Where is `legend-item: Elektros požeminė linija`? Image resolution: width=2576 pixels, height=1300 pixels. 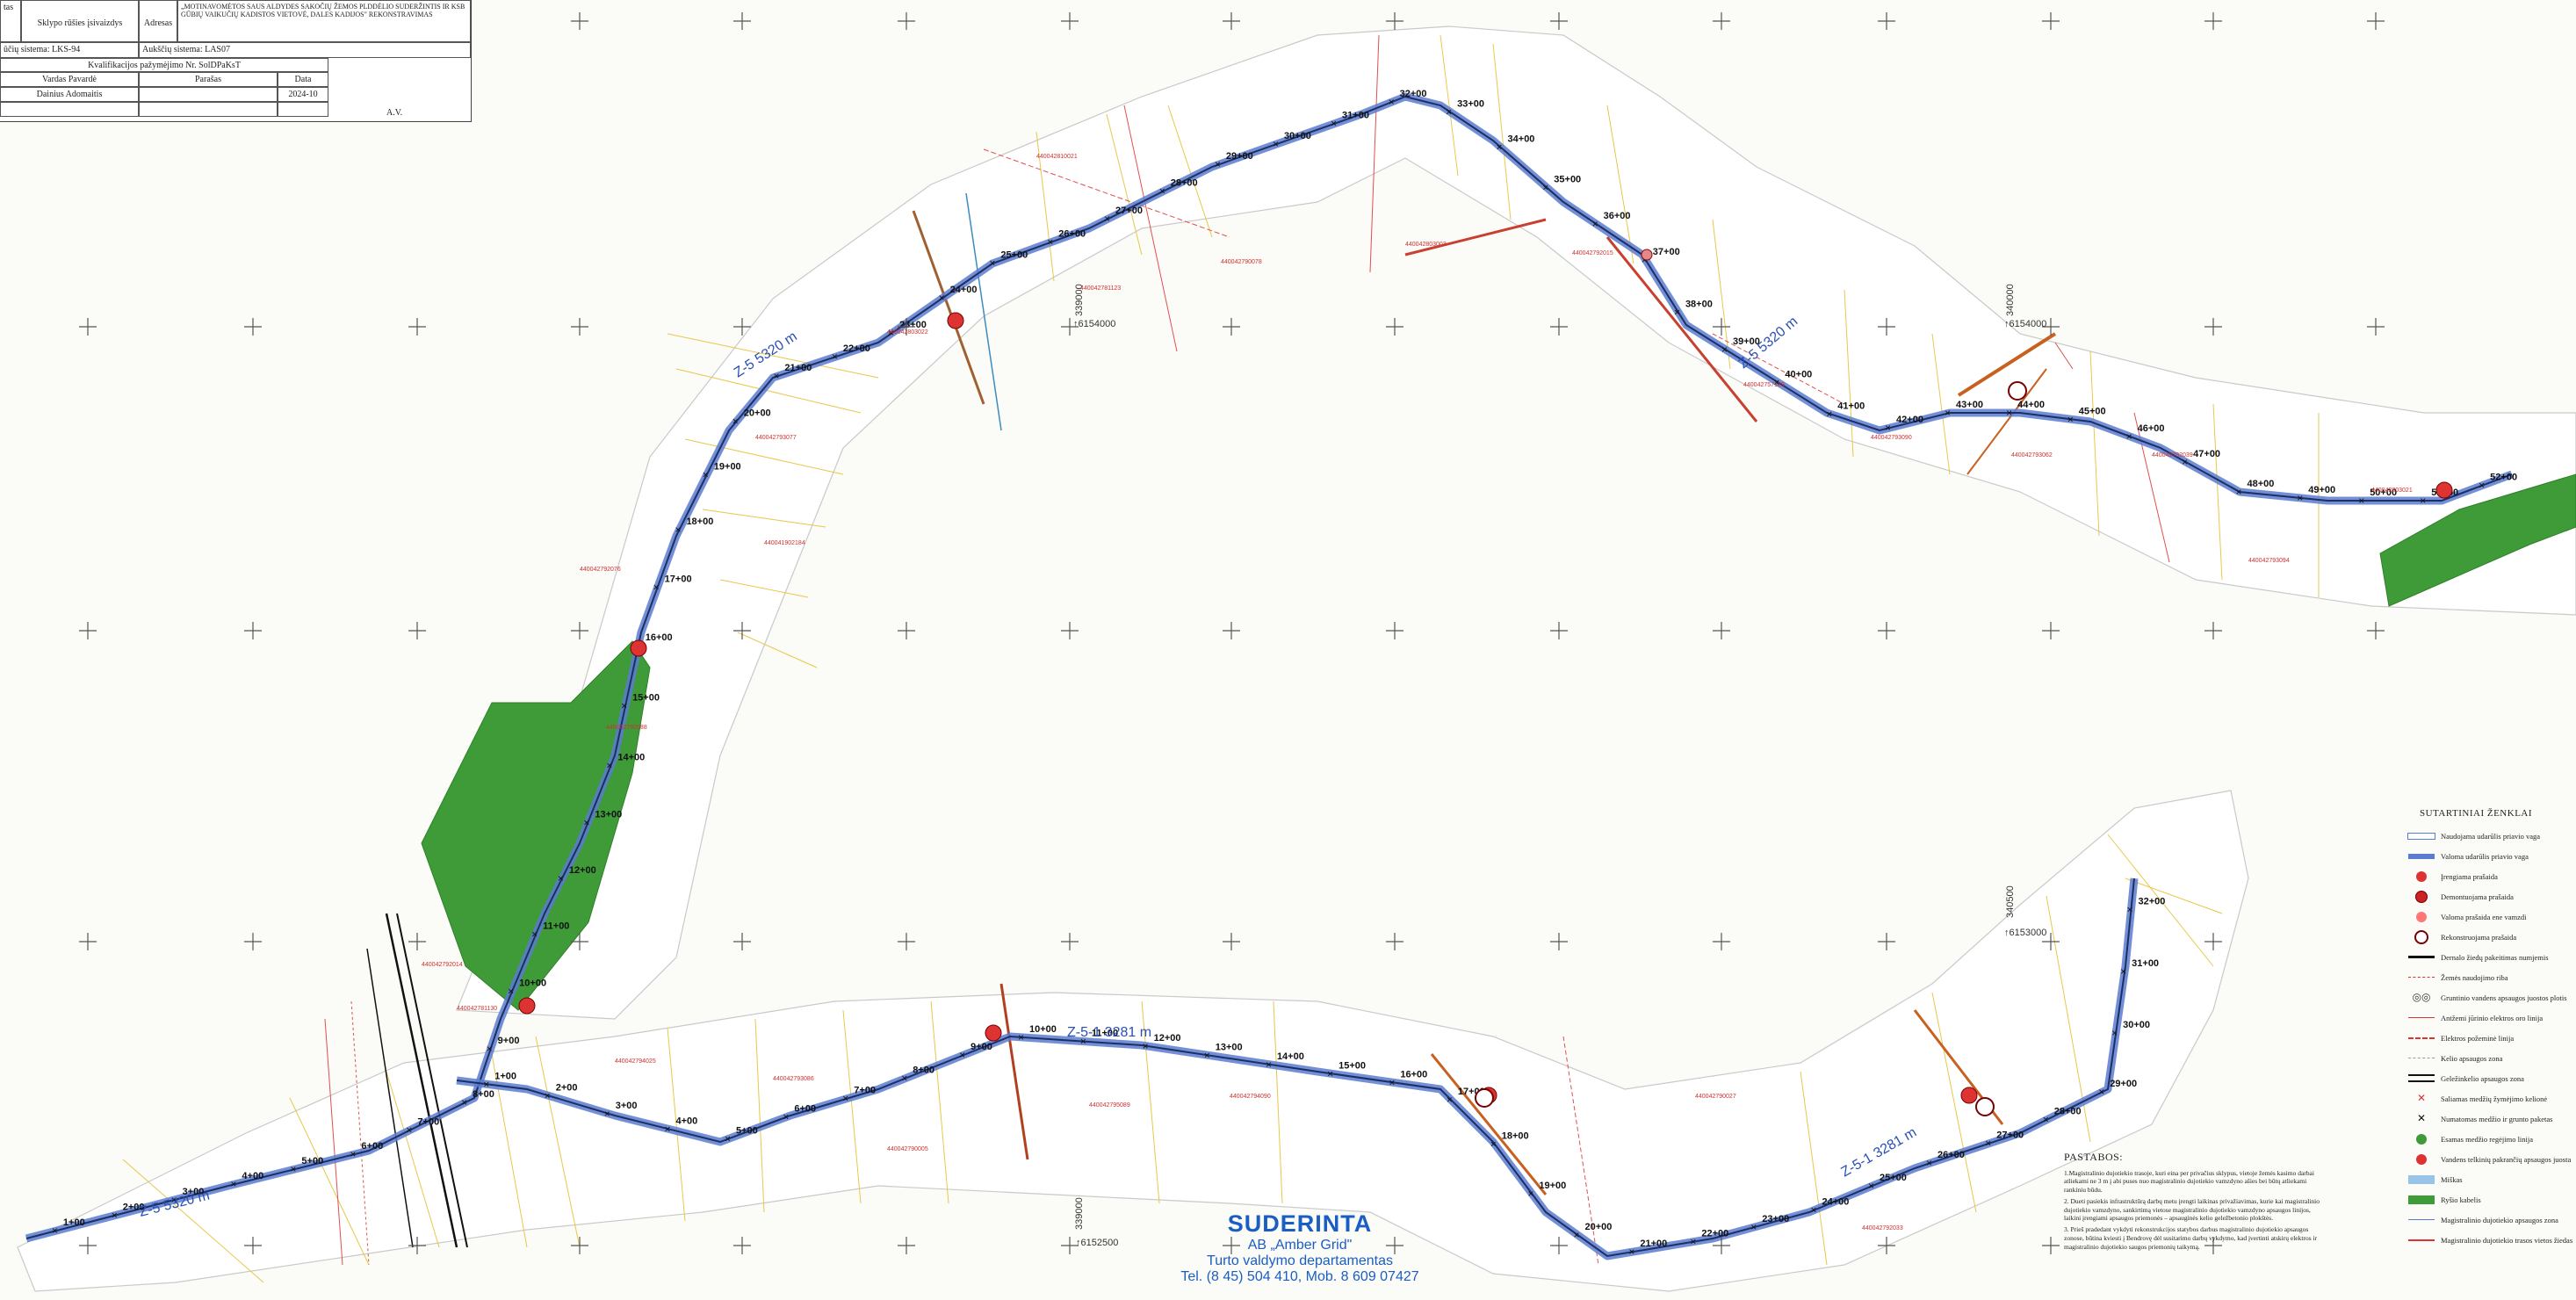
legend-item: Elektros požeminė linija is located at coordinates (2489, 1038).